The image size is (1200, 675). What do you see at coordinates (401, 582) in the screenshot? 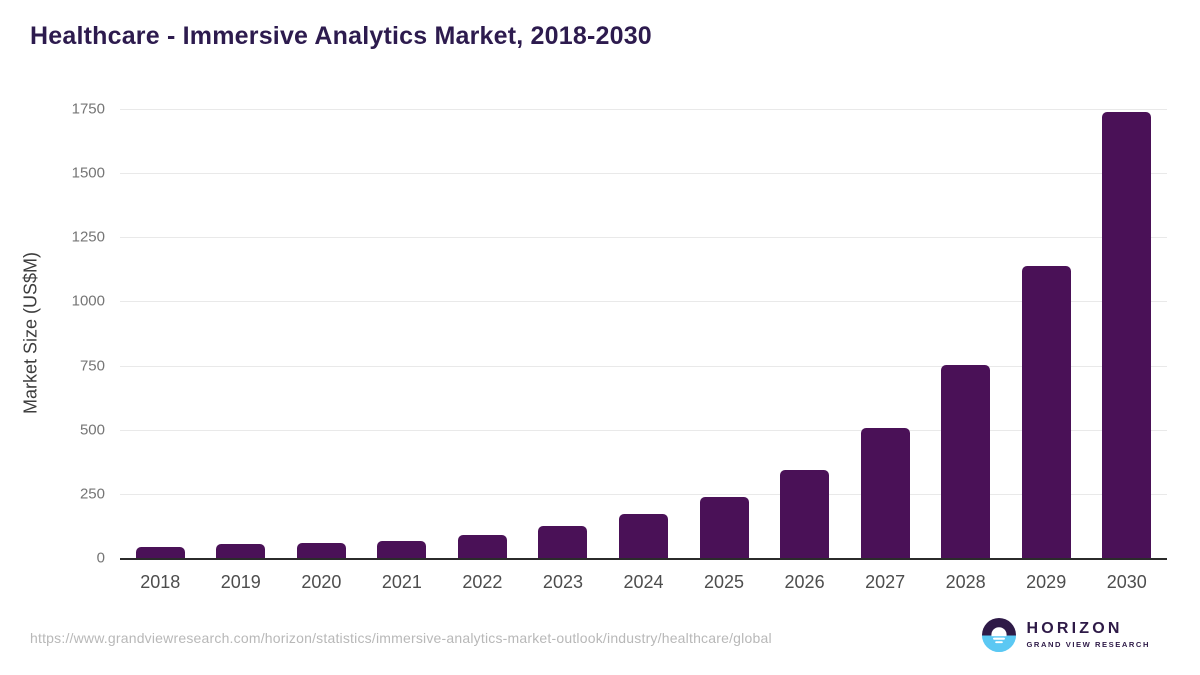
I see `x-tick-label-2021: 2021` at bounding box center [401, 582].